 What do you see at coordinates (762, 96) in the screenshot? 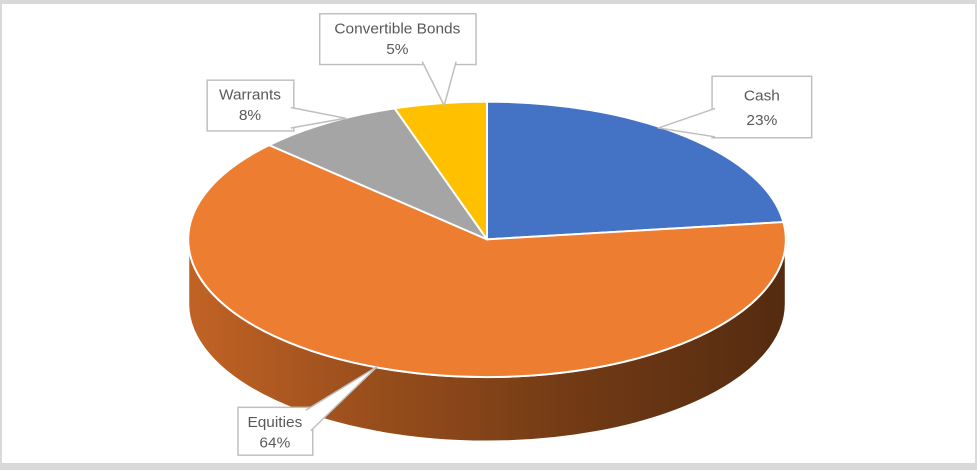
I see `callout-label-cash: Cash` at bounding box center [762, 96].